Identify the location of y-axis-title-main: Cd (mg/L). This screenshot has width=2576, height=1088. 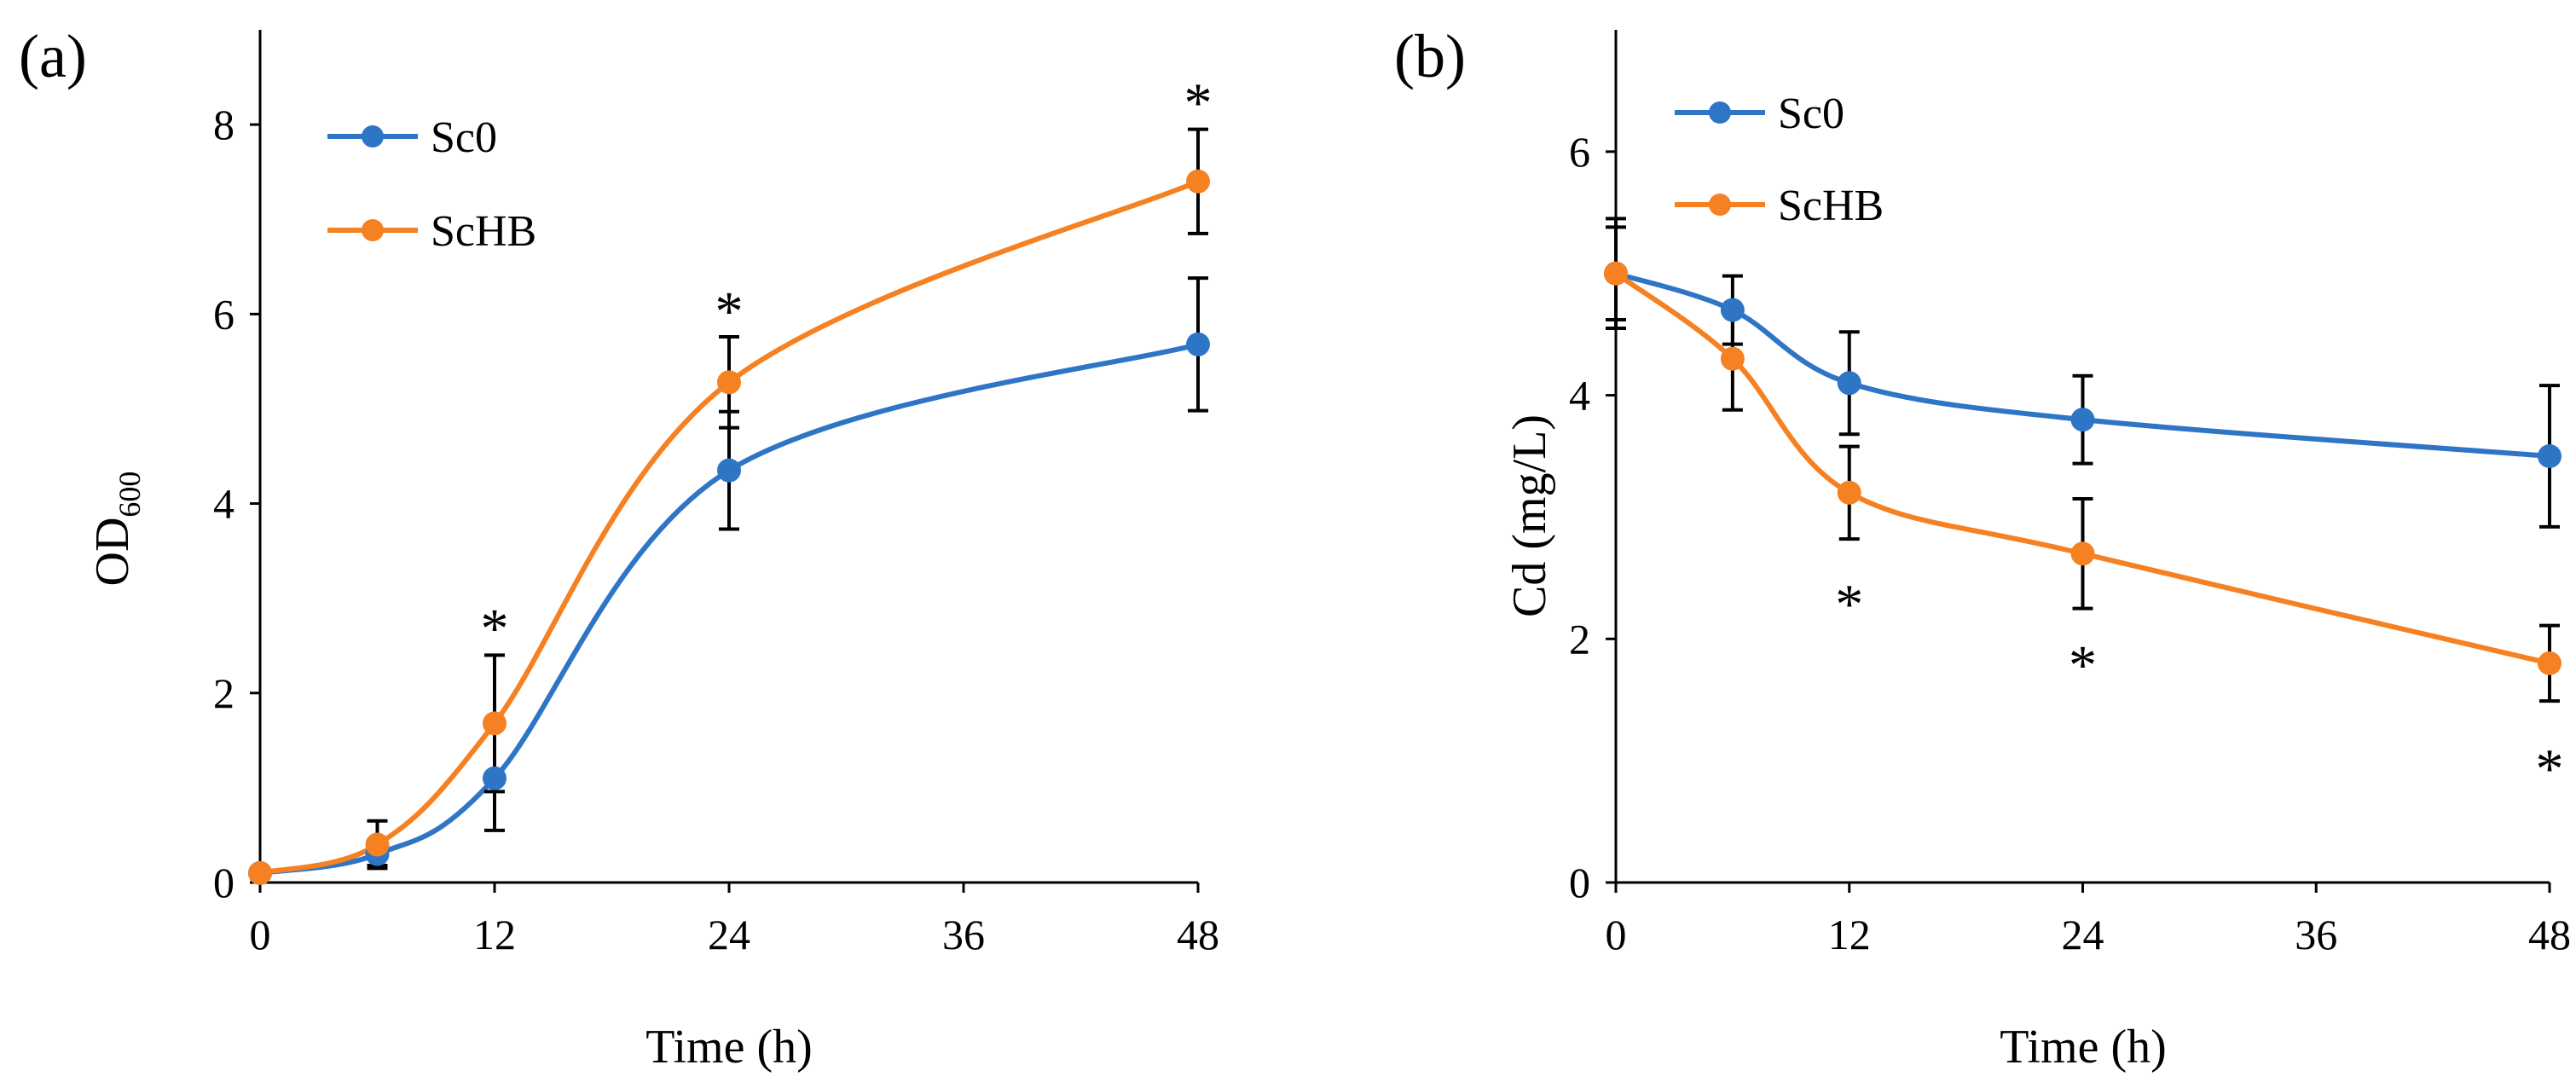
(1529, 516).